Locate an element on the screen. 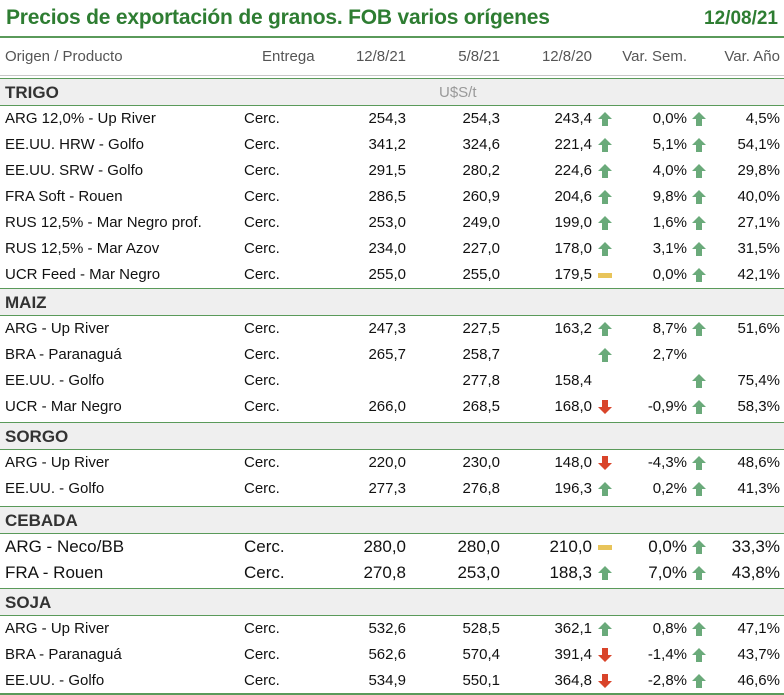 The image size is (784, 695). cell-price-2: 276,8 is located at coordinates (481, 488).